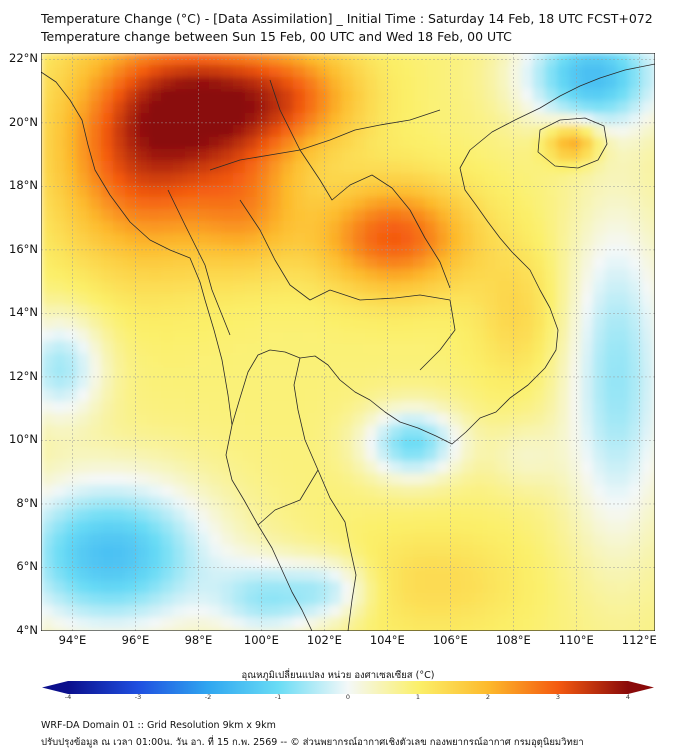 The image size is (676, 756). What do you see at coordinates (27, 630) in the screenshot?
I see `lat-tick-label: 4°N` at bounding box center [27, 630].